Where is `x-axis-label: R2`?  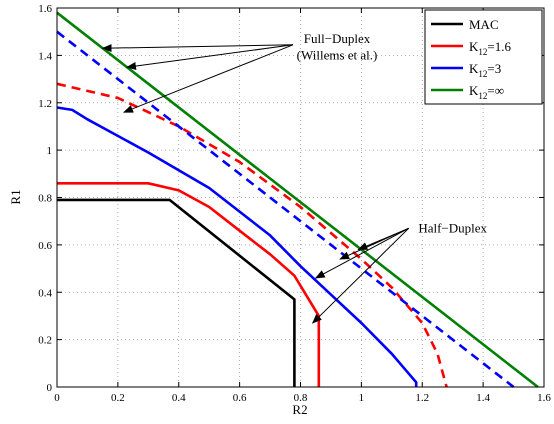 x-axis-label: R2 is located at coordinates (299, 409).